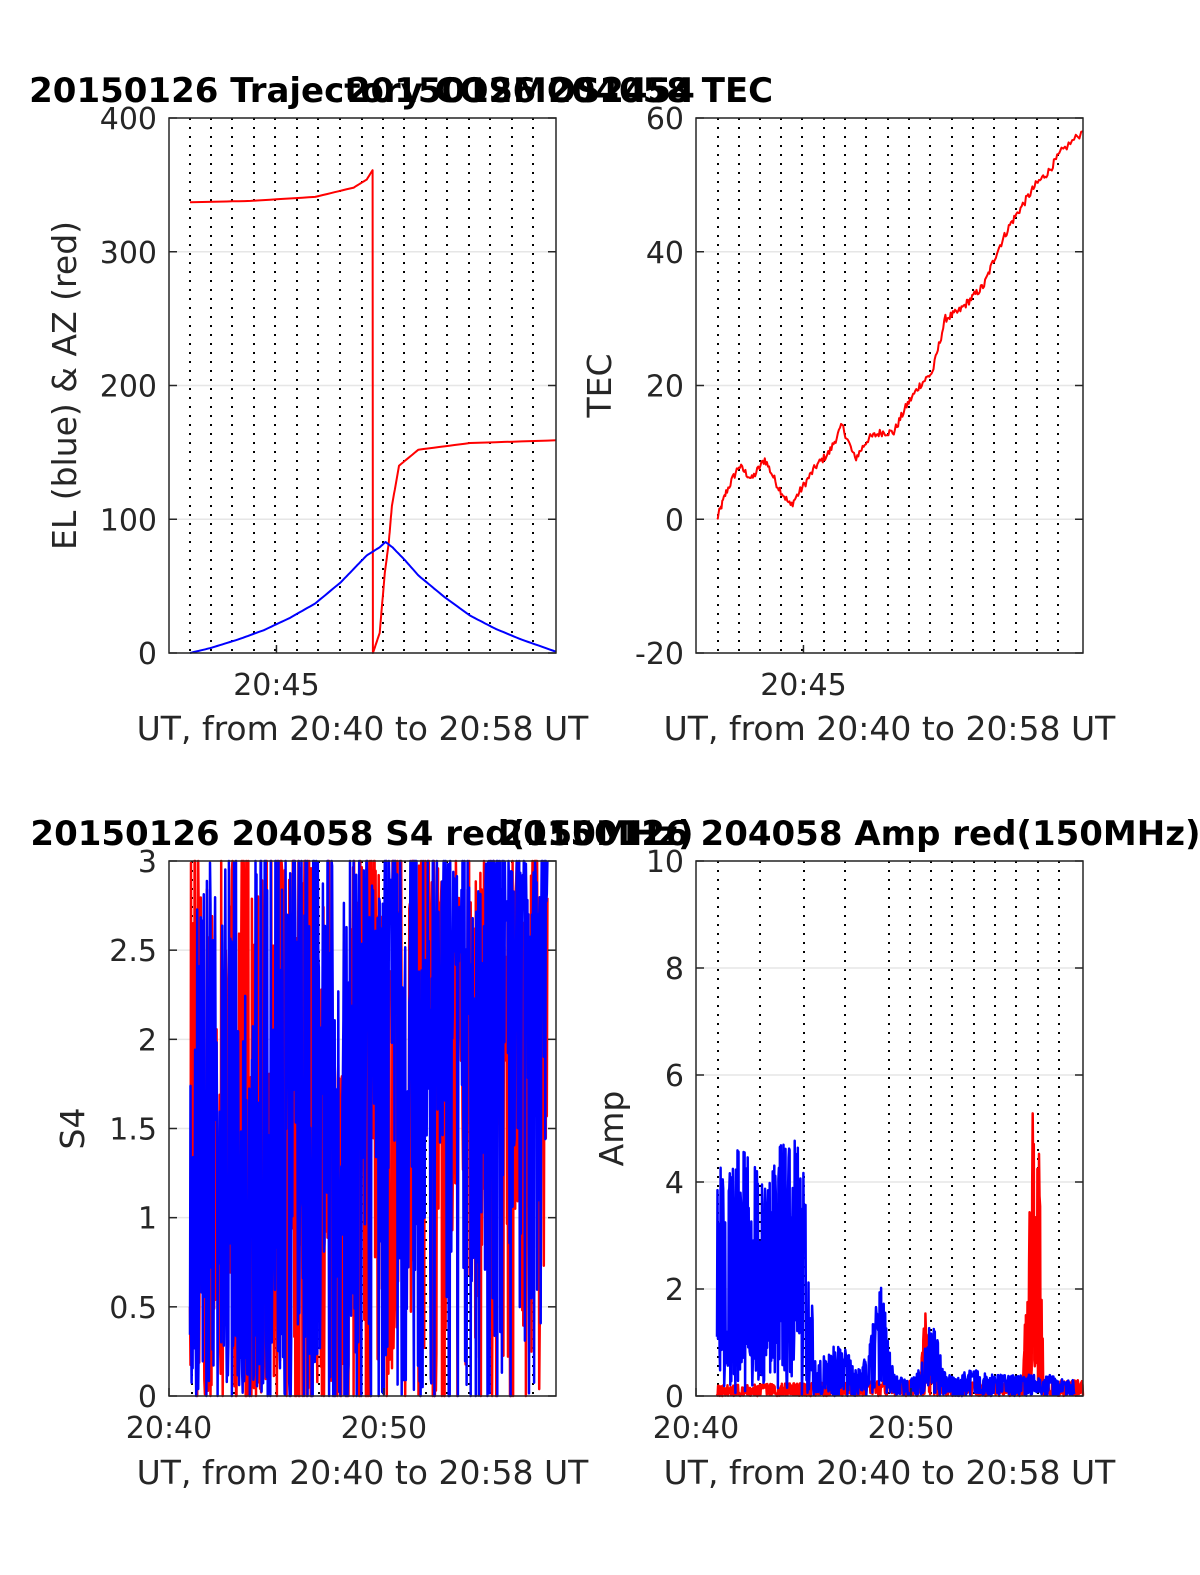 The height and width of the screenshot is (1575, 1200). I want to click on y-tick-label: 8, so click(674, 969).